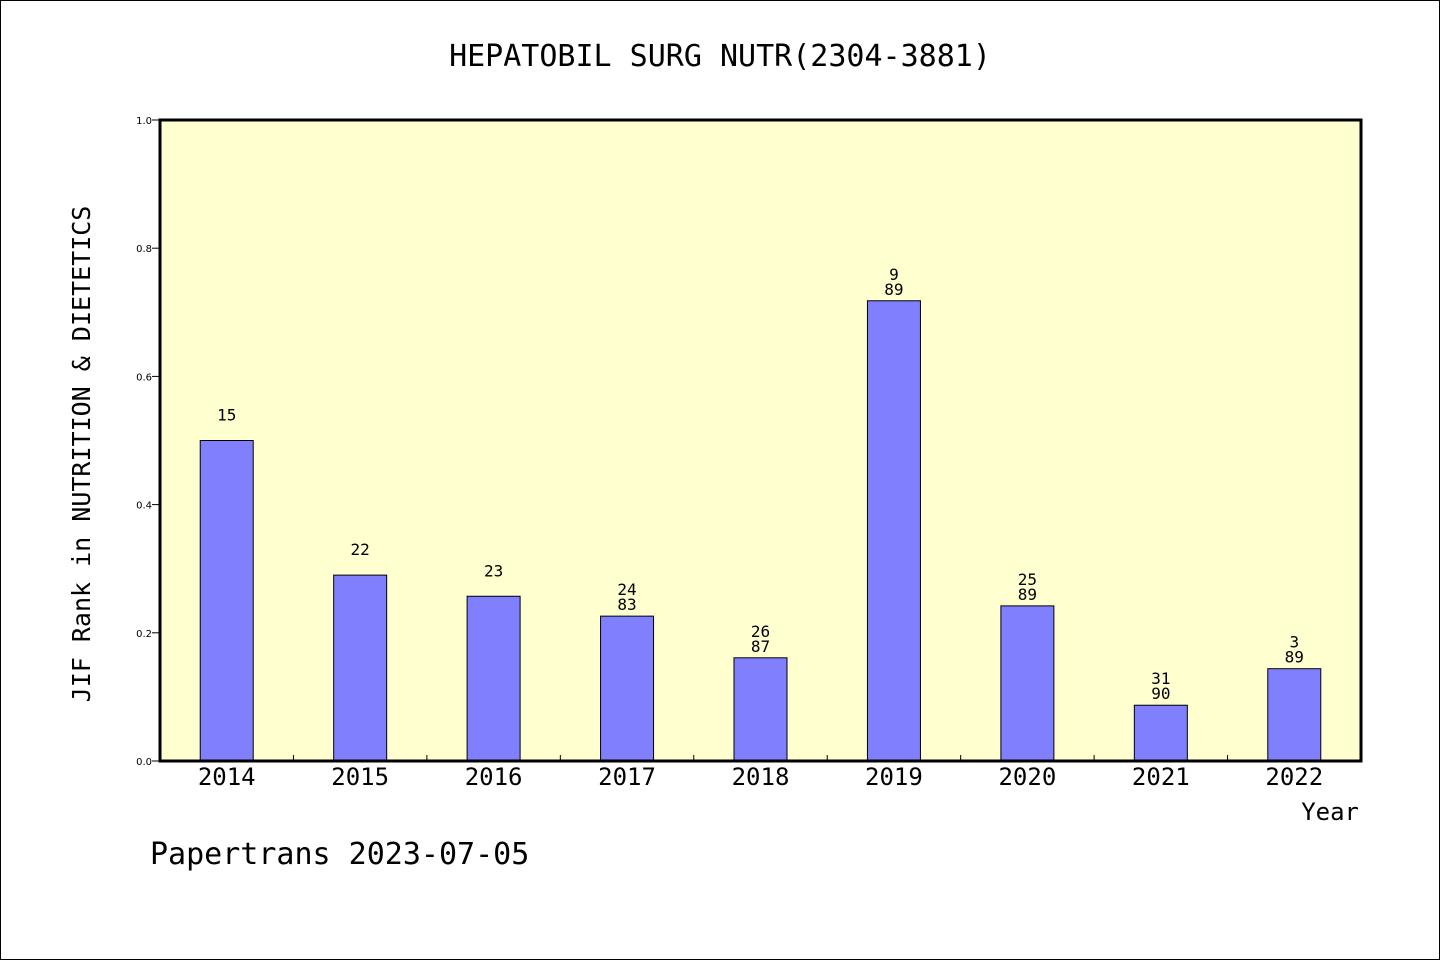 The height and width of the screenshot is (960, 1440). Describe the element at coordinates (1160, 693) in the screenshot. I see `data-label: 90` at that location.